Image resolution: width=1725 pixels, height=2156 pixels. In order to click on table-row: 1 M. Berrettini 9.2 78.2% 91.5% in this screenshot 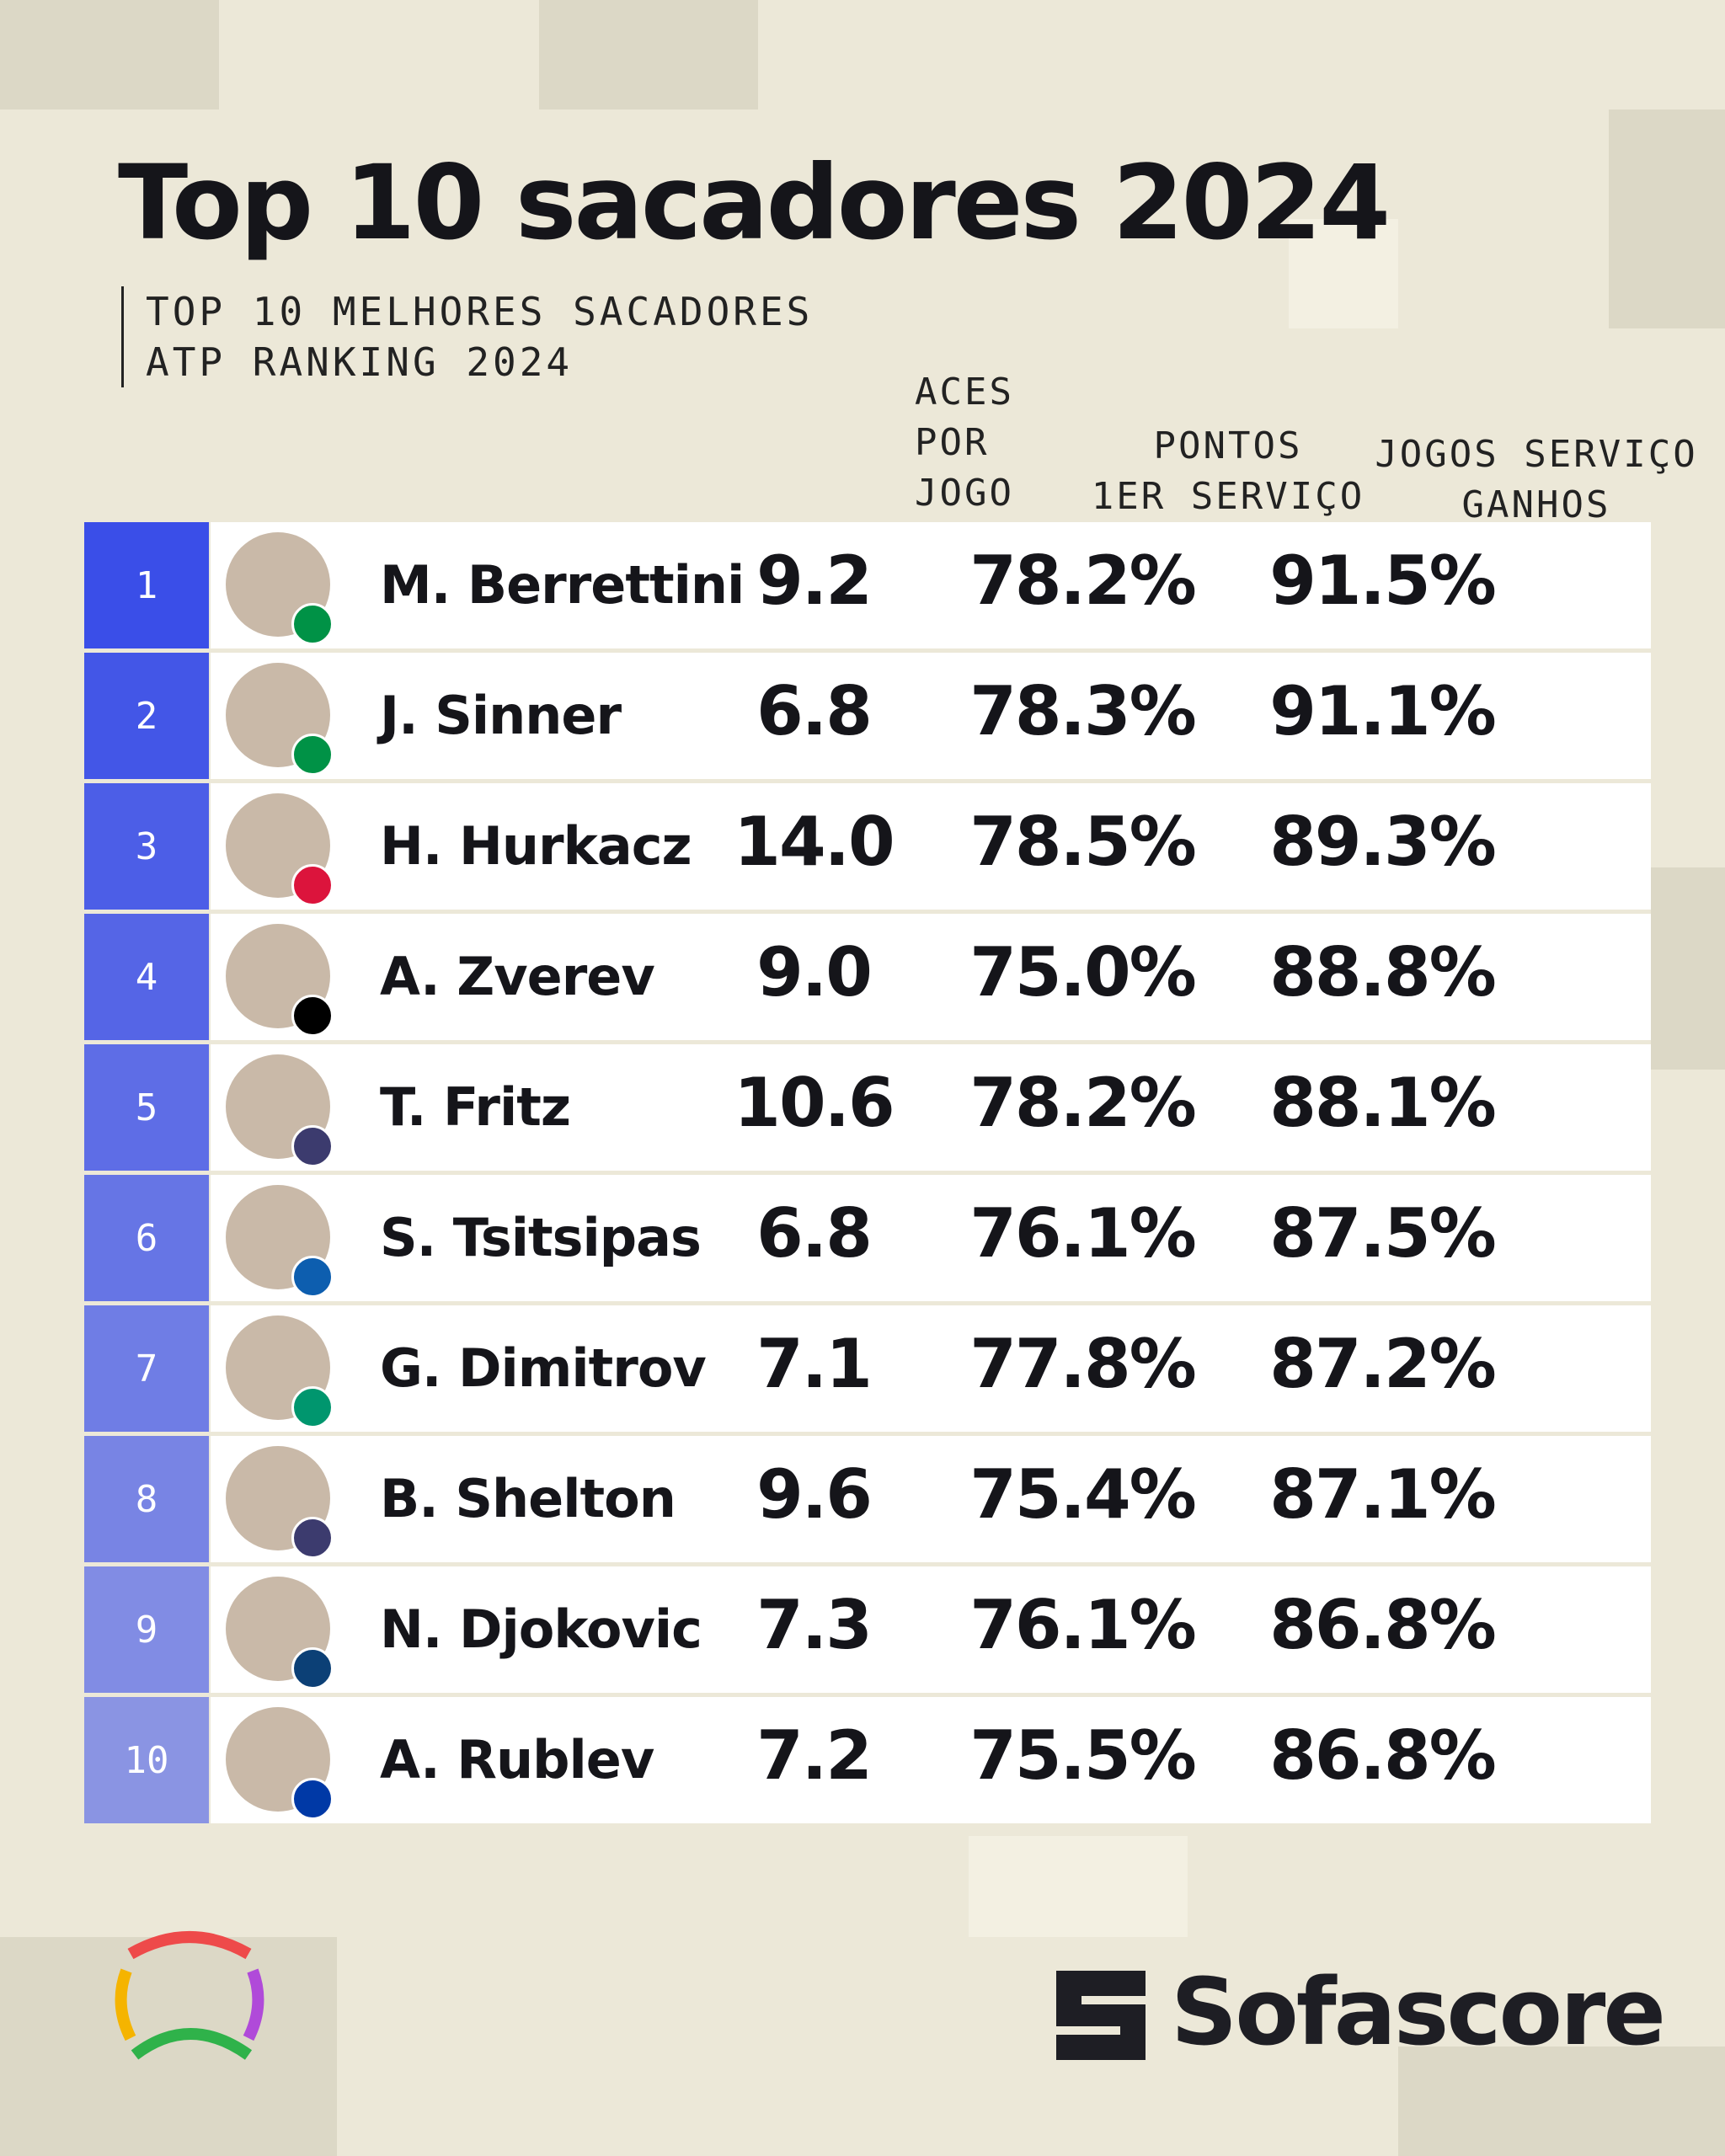, I will do `click(867, 585)`.